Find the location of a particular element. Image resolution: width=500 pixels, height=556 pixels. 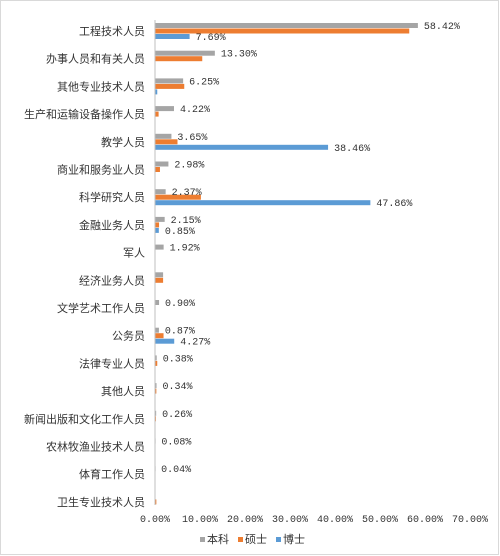

data-label: 0.85% is located at coordinates (180, 232).